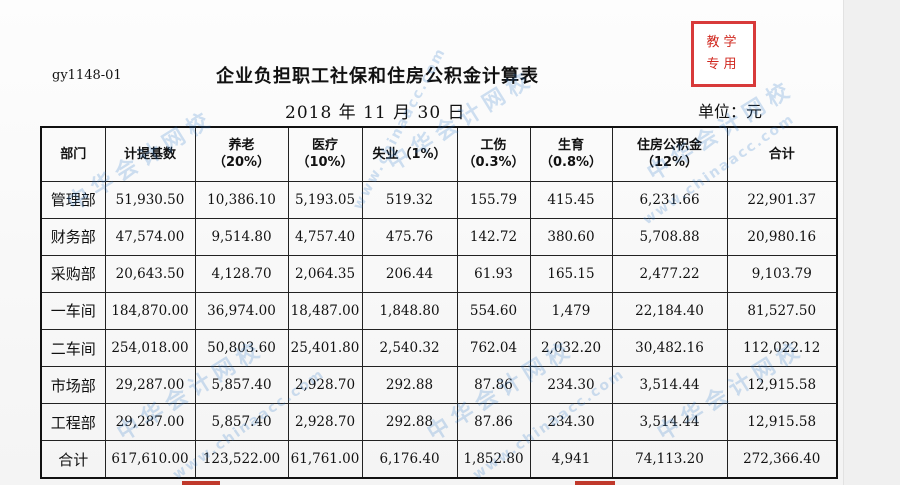 The width and height of the screenshot is (900, 485). Describe the element at coordinates (493, 273) in the screenshot. I see `cell-injury: 61.93` at that location.